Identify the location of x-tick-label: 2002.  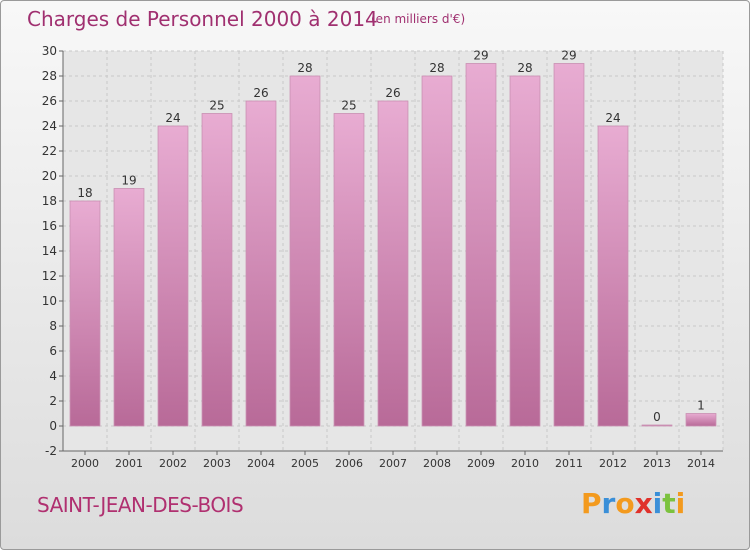
(173, 463).